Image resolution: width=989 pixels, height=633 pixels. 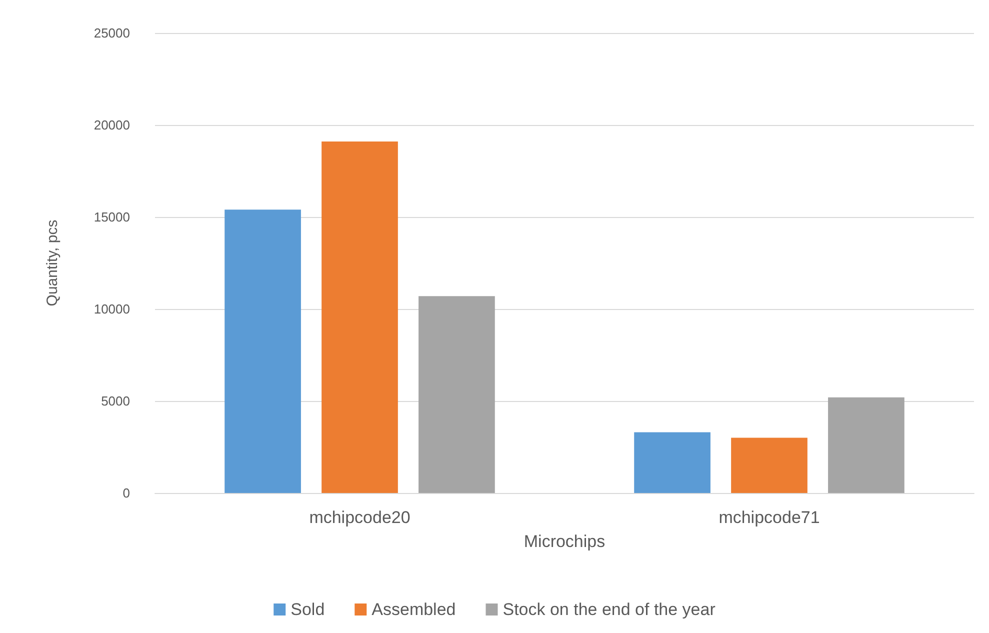 I want to click on x-tick-label: mchipcode71, so click(x=769, y=517).